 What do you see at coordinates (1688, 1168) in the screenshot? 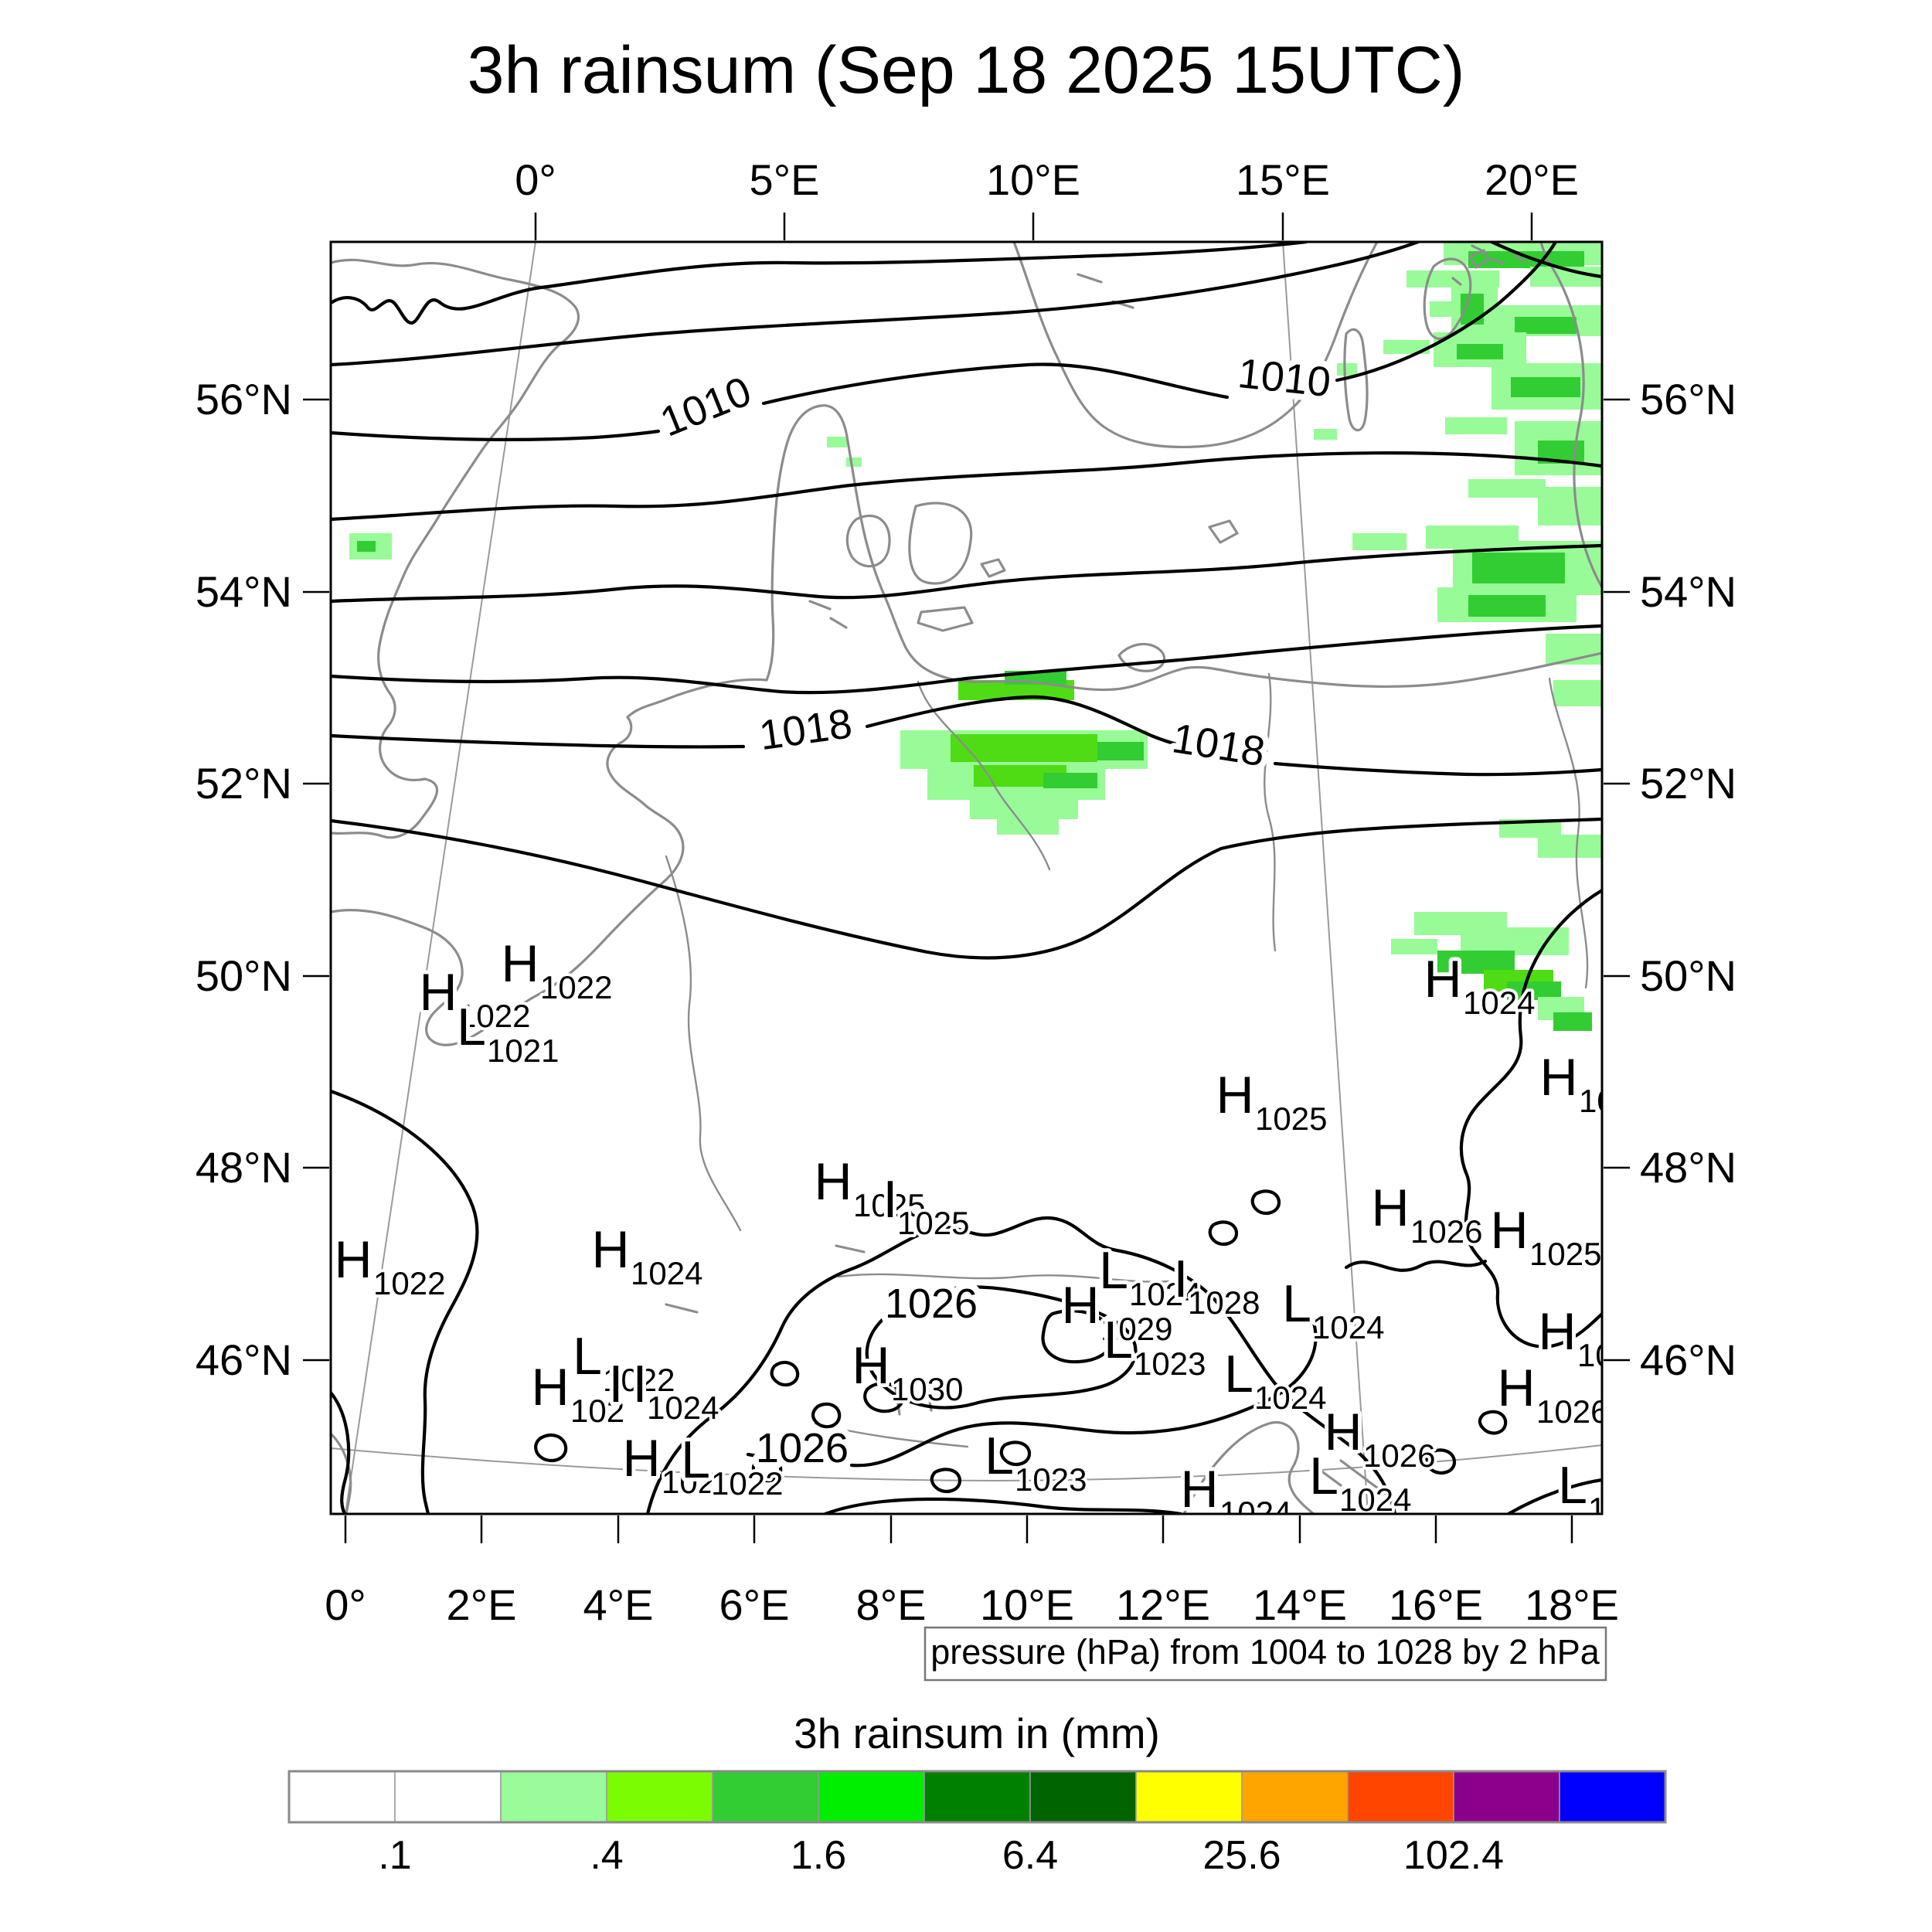
I see `axis-label: 48°N` at bounding box center [1688, 1168].